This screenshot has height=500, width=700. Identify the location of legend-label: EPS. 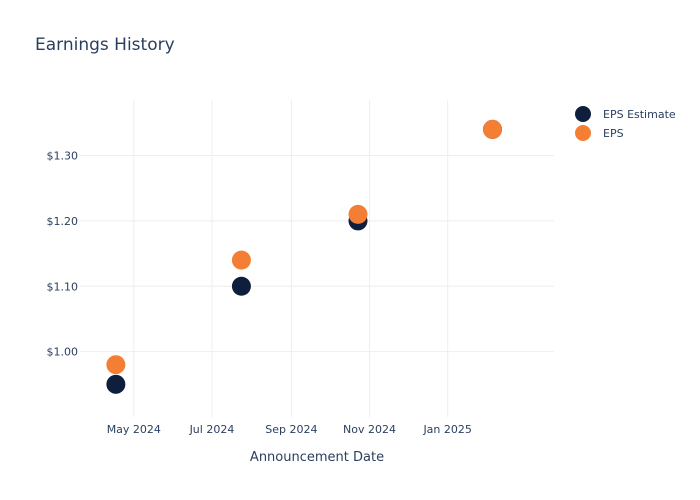
(613, 133).